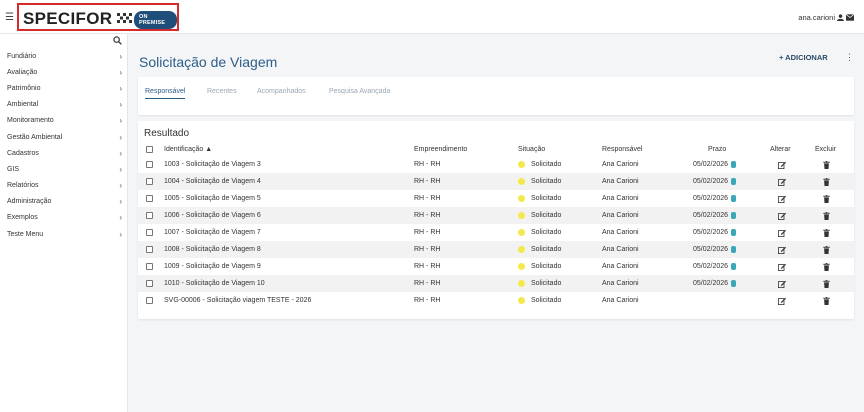 The height and width of the screenshot is (412, 864). Describe the element at coordinates (188, 149) in the screenshot. I see `column-identificacao: Identificação ▲` at that location.